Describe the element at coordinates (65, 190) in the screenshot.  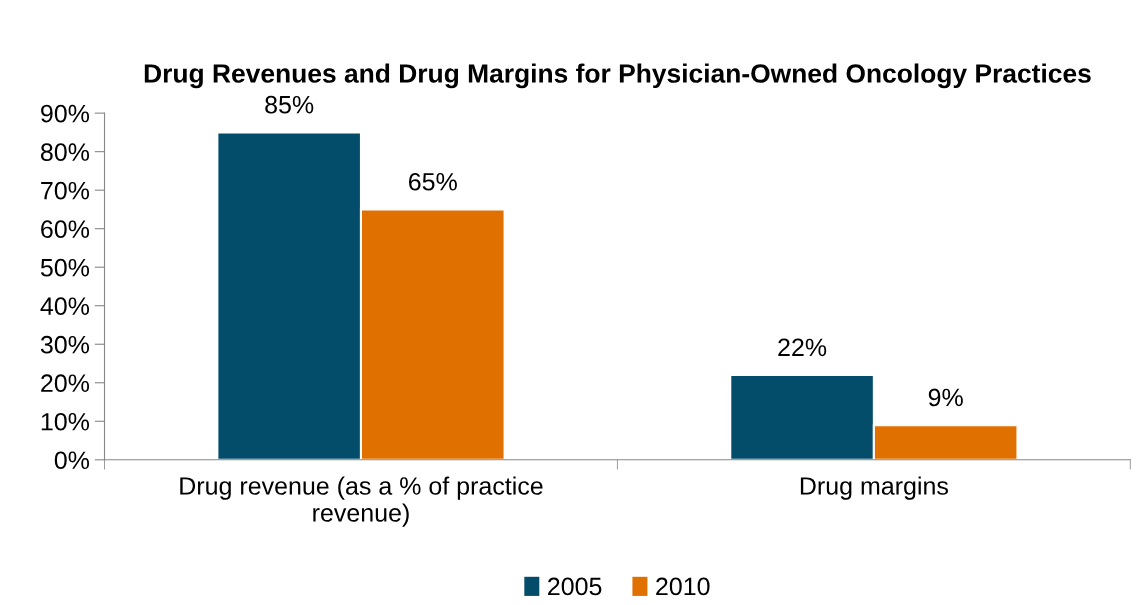
I see `y-tick-label: 70%` at that location.